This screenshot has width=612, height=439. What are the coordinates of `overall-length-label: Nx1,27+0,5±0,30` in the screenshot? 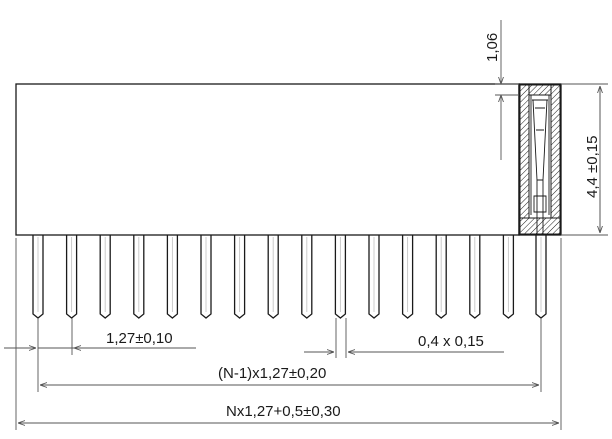 It's located at (283, 411).